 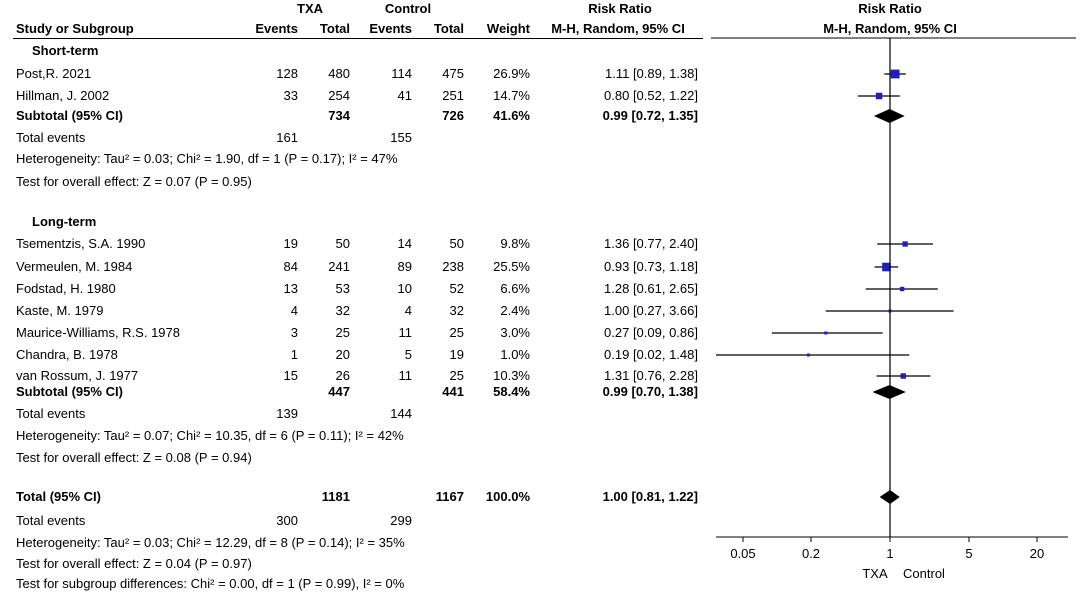 What do you see at coordinates (651, 332) in the screenshot?
I see `risk-ratio-ci: 0.27 [0.09, 0.86]` at bounding box center [651, 332].